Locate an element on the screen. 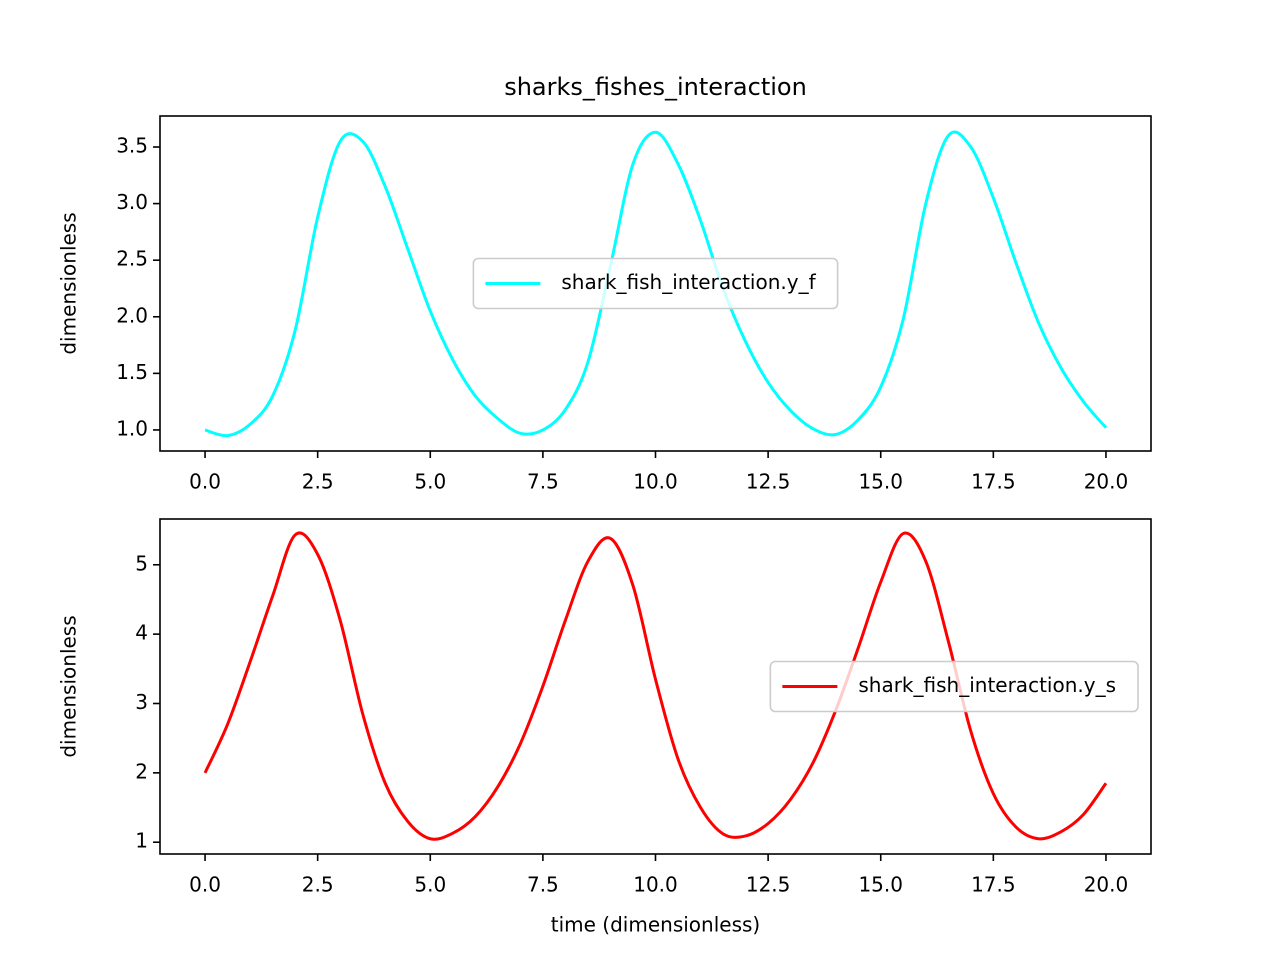  chart-title: sharks_fishes_interaction is located at coordinates (655, 87).